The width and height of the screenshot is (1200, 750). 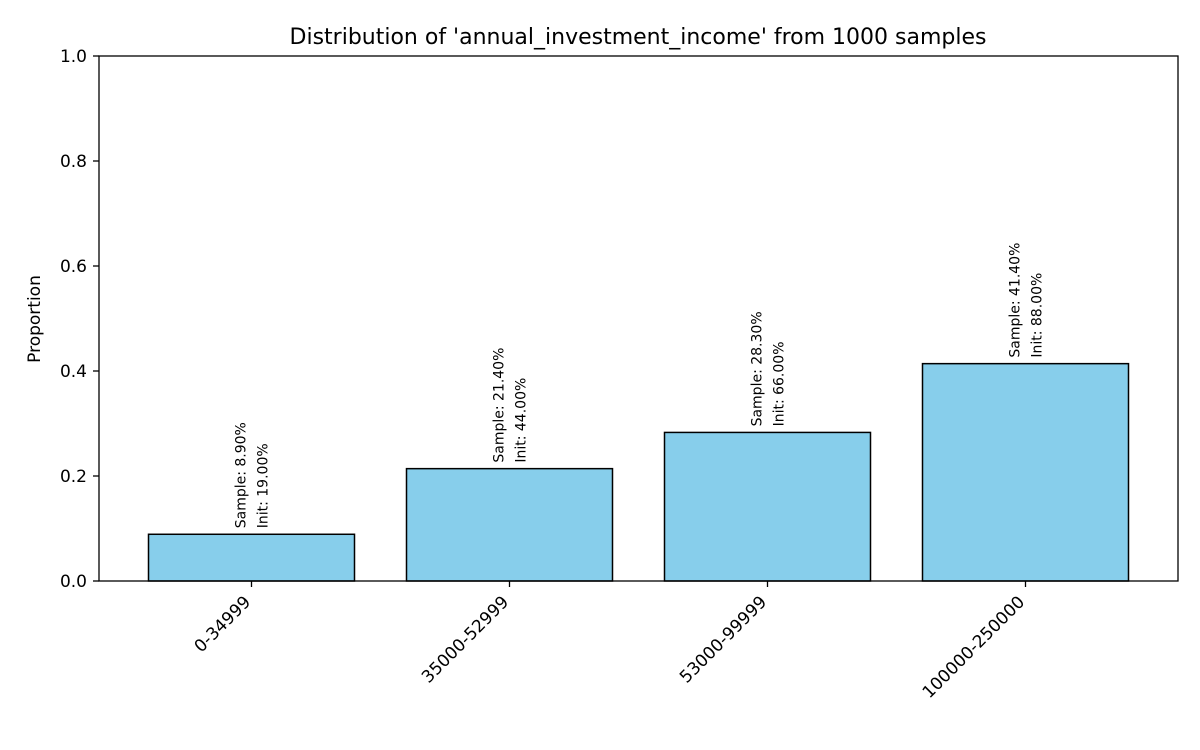 What do you see at coordinates (73, 267) in the screenshot?
I see `y-tick-label: 0.6` at bounding box center [73, 267].